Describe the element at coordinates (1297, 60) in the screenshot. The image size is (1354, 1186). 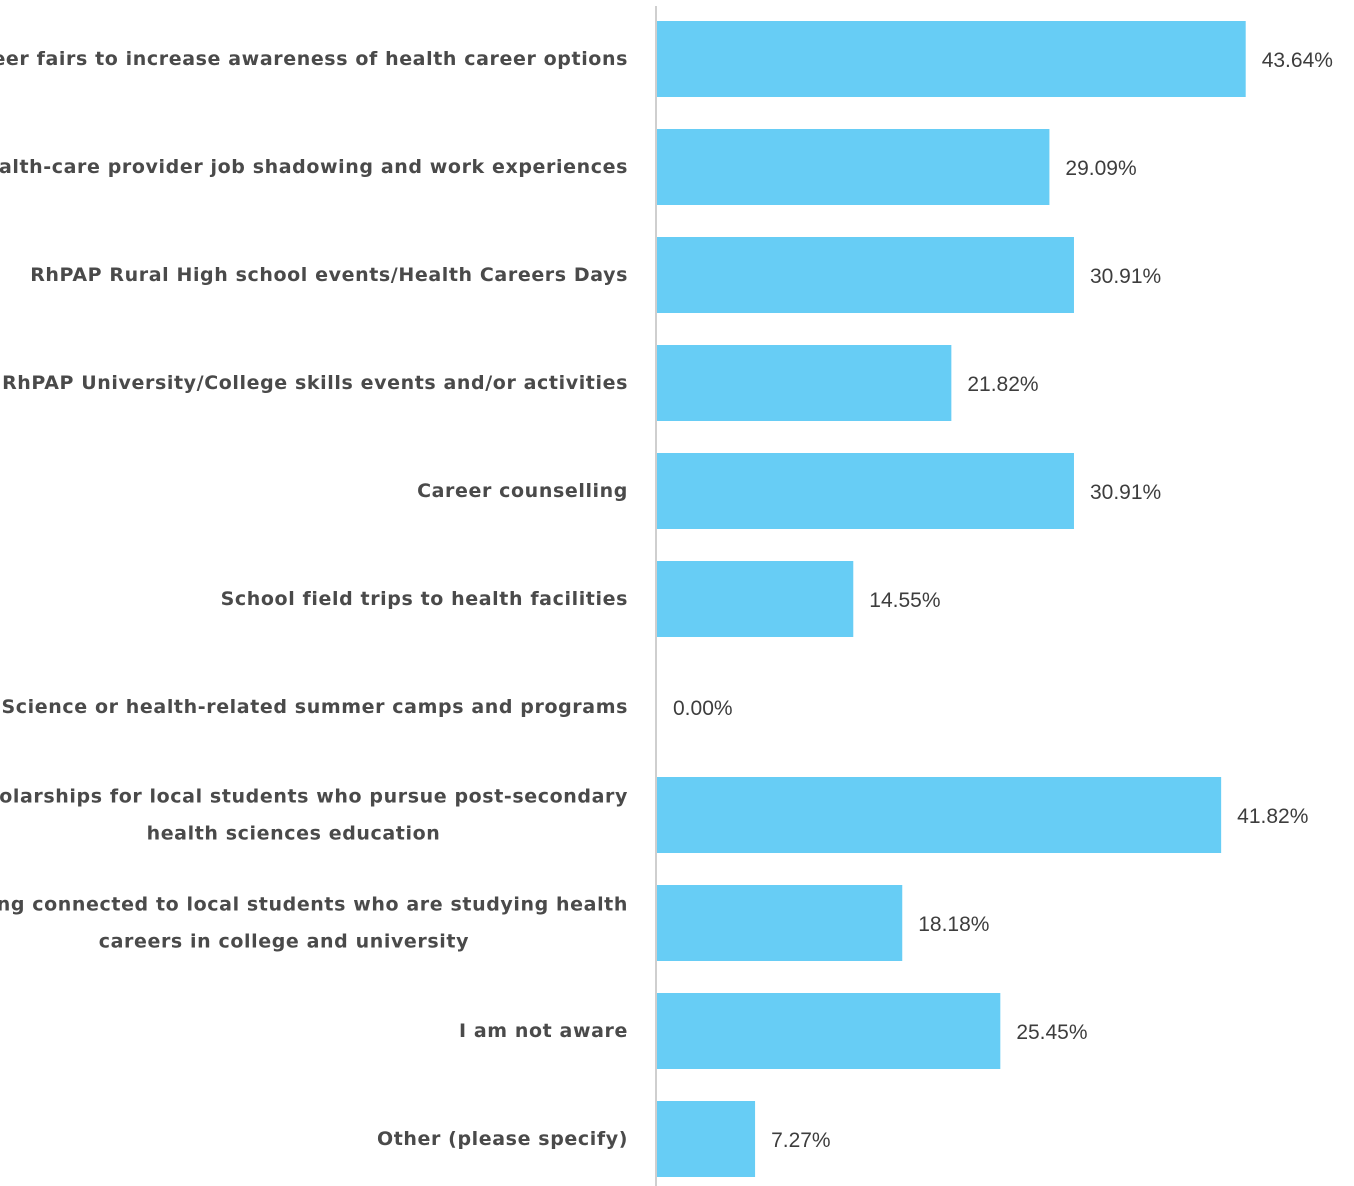
I see `value-label-1: 43.64%` at that location.